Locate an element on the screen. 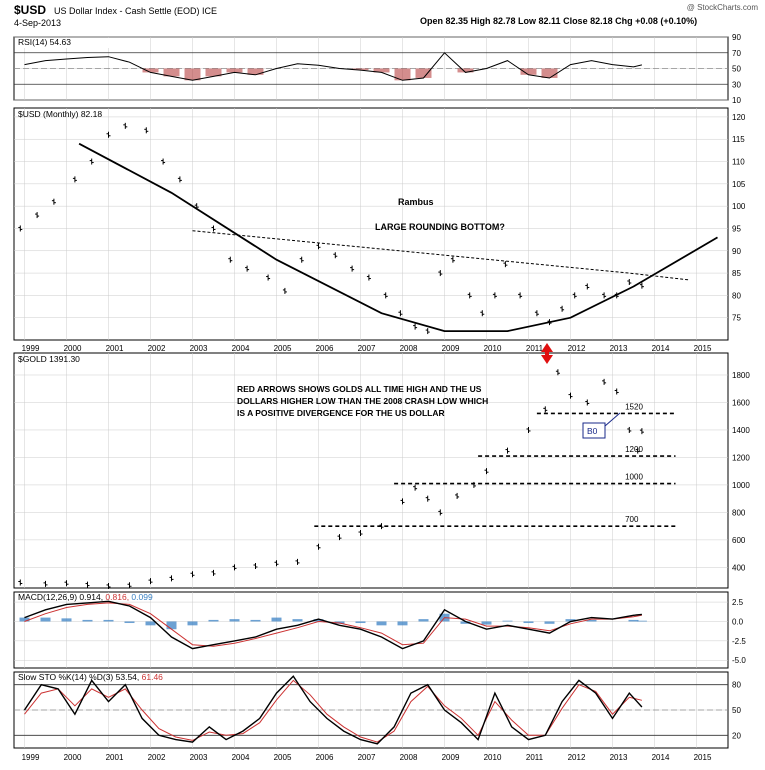 This screenshot has height=770, width=765. rsi-panel: 10 30 50 70 90 RSI(14) 54.63 is located at coordinates (377, 69).